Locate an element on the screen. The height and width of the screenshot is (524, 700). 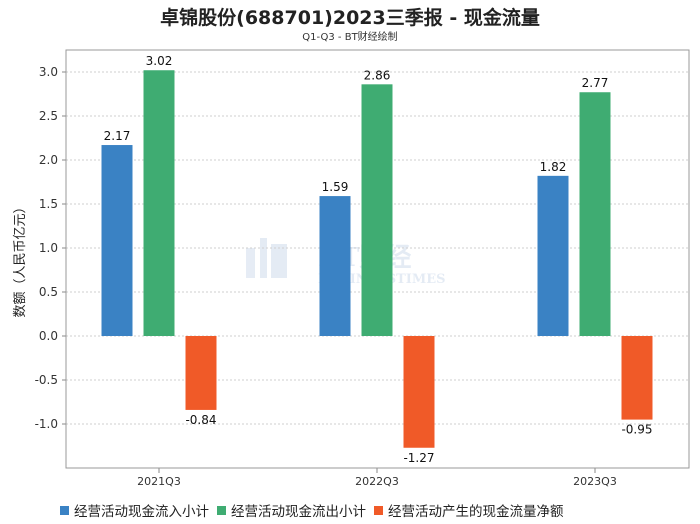
y-tick-label: 2.0 is located at coordinates (48, 160).